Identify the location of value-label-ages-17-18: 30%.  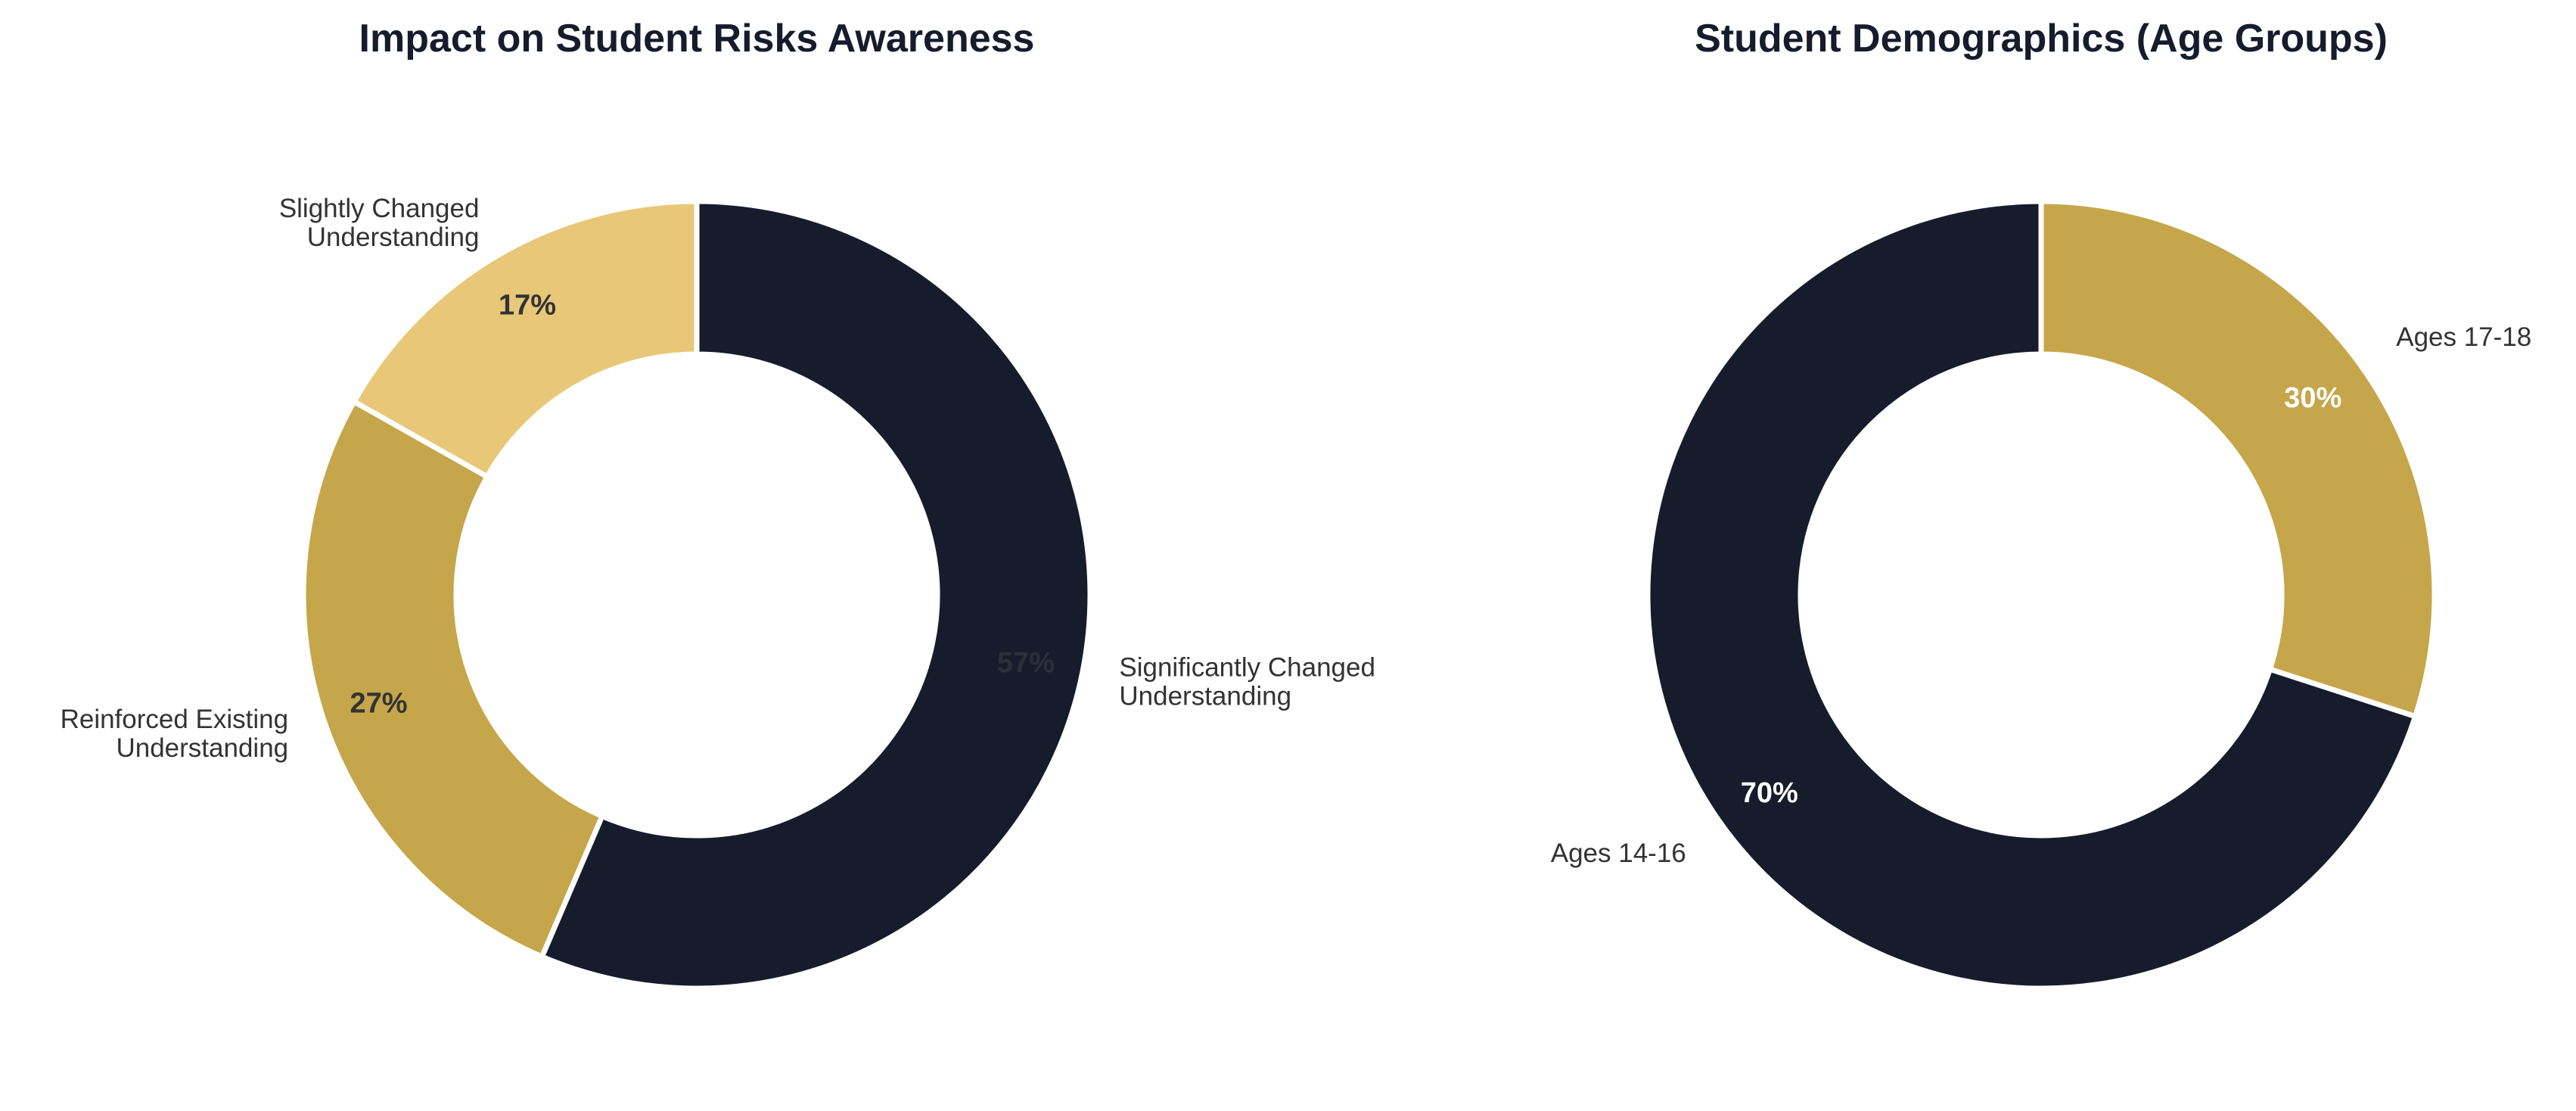
(2312, 398).